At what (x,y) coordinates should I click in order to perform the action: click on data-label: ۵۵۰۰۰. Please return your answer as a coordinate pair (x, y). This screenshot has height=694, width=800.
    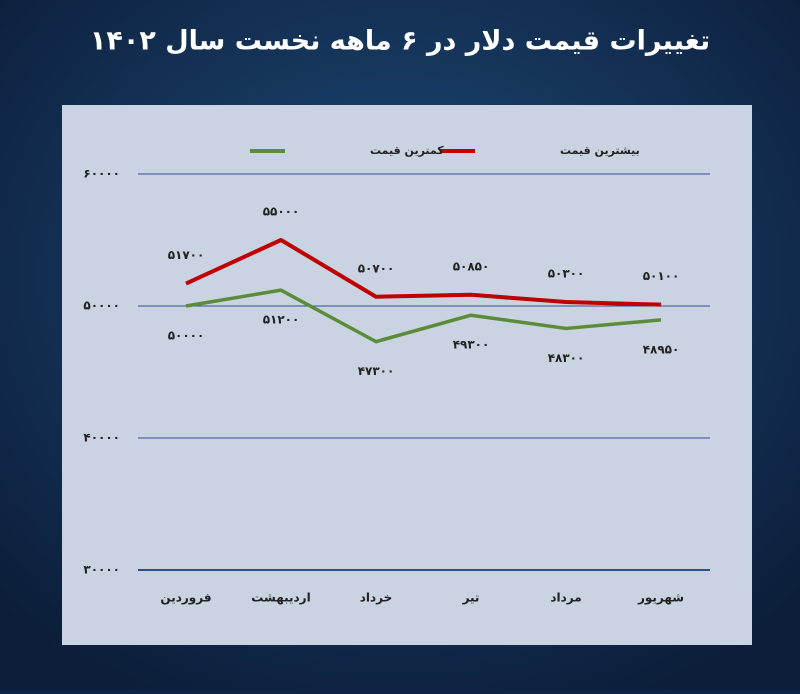
    Looking at the image, I should click on (281, 212).